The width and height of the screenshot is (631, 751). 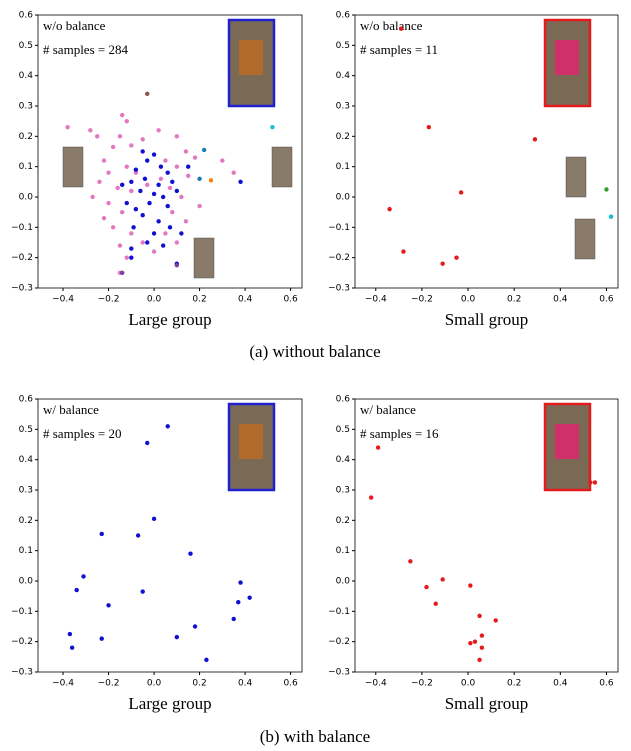 What do you see at coordinates (85, 49) in the screenshot?
I see `annotation: # samples = 284` at bounding box center [85, 49].